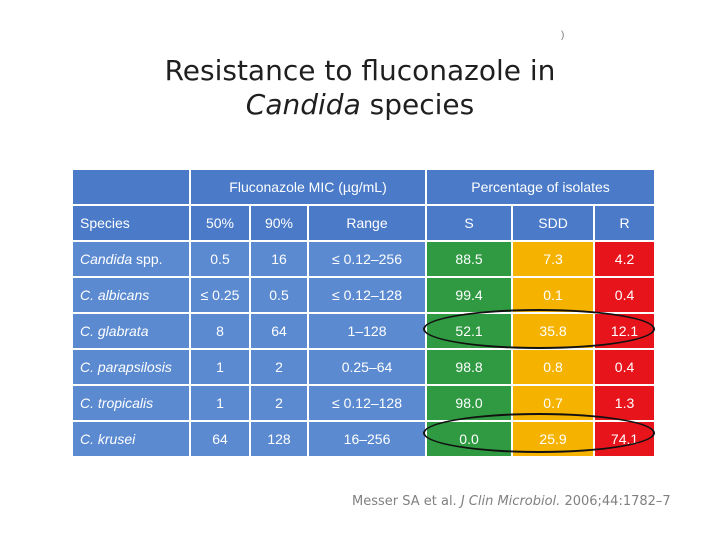 The width and height of the screenshot is (720, 540). Describe the element at coordinates (553, 367) in the screenshot. I see `sdd-cell: 0.8` at that location.